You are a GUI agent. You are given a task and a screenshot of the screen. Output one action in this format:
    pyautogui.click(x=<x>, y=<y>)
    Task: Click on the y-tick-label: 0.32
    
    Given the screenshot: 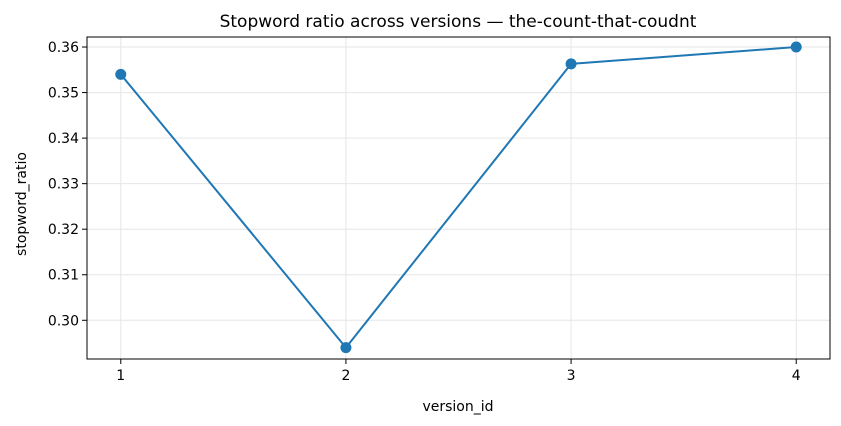 What is the action you would take?
    pyautogui.click(x=63, y=230)
    